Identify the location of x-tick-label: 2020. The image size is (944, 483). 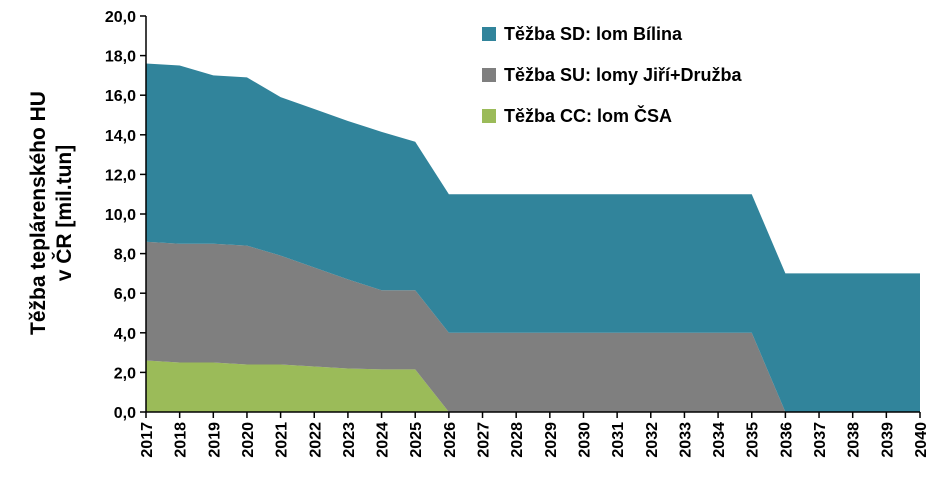
(248, 440).